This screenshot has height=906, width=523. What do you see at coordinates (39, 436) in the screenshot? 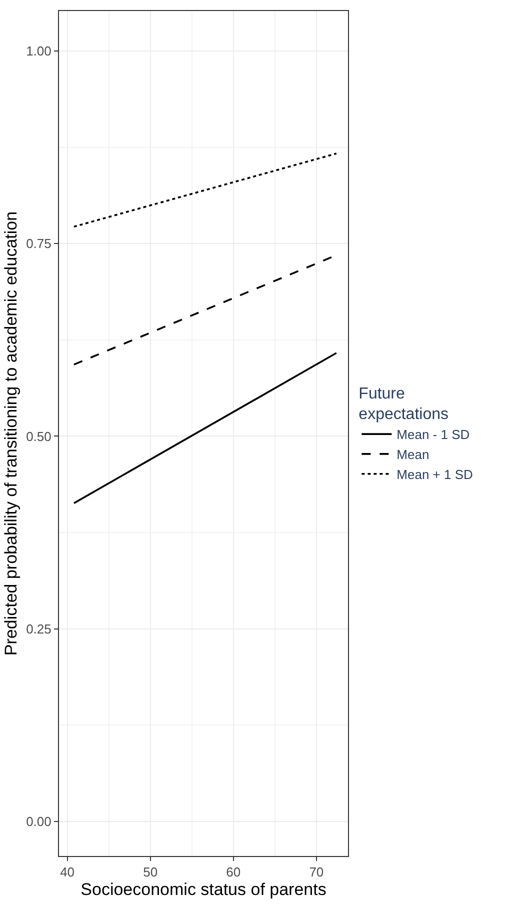
I see `y-tick-label: 0.50` at bounding box center [39, 436].